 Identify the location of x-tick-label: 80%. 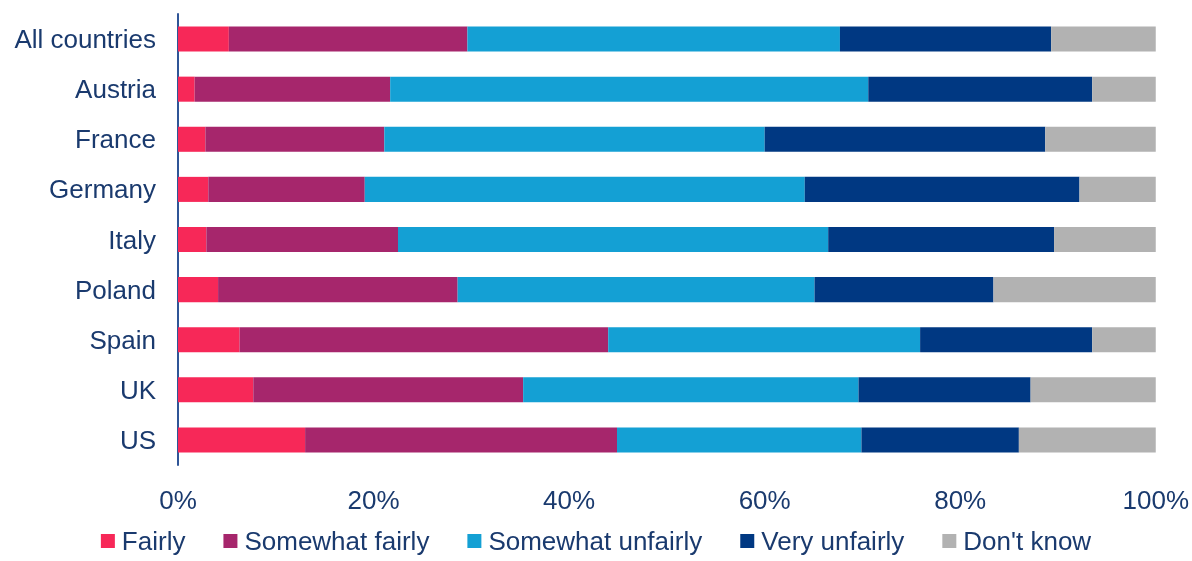
(960, 500).